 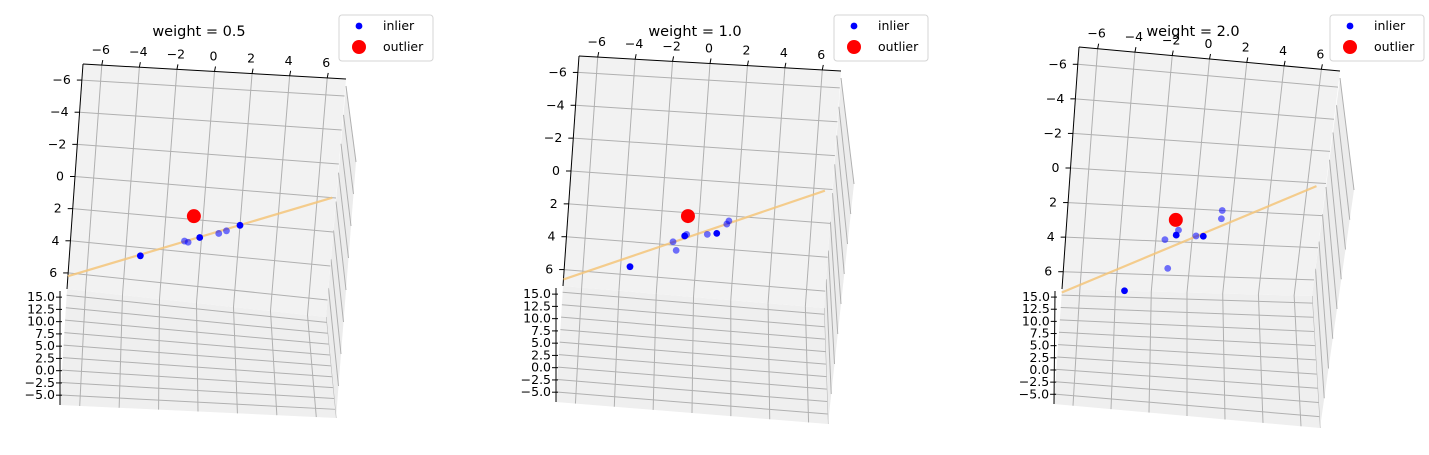 What do you see at coordinates (41, 308) in the screenshot?
I see `z-tick-label: 12.5` at bounding box center [41, 308].